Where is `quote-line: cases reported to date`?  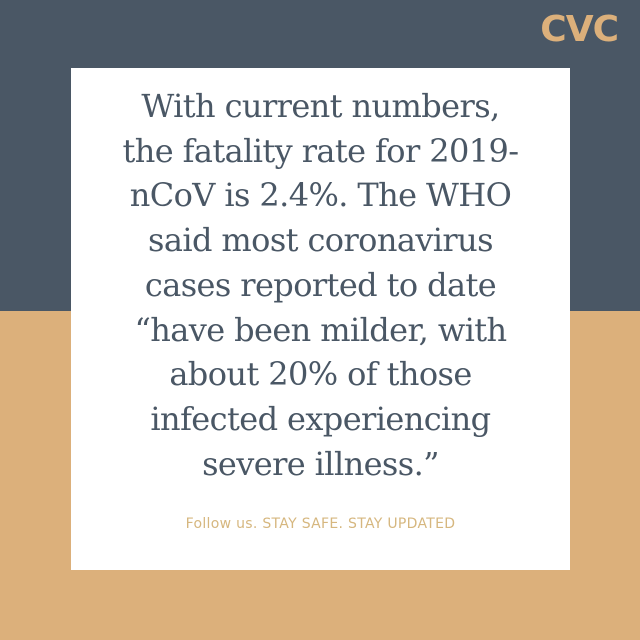
quote-line: cases reported to date is located at coordinates (320, 284).